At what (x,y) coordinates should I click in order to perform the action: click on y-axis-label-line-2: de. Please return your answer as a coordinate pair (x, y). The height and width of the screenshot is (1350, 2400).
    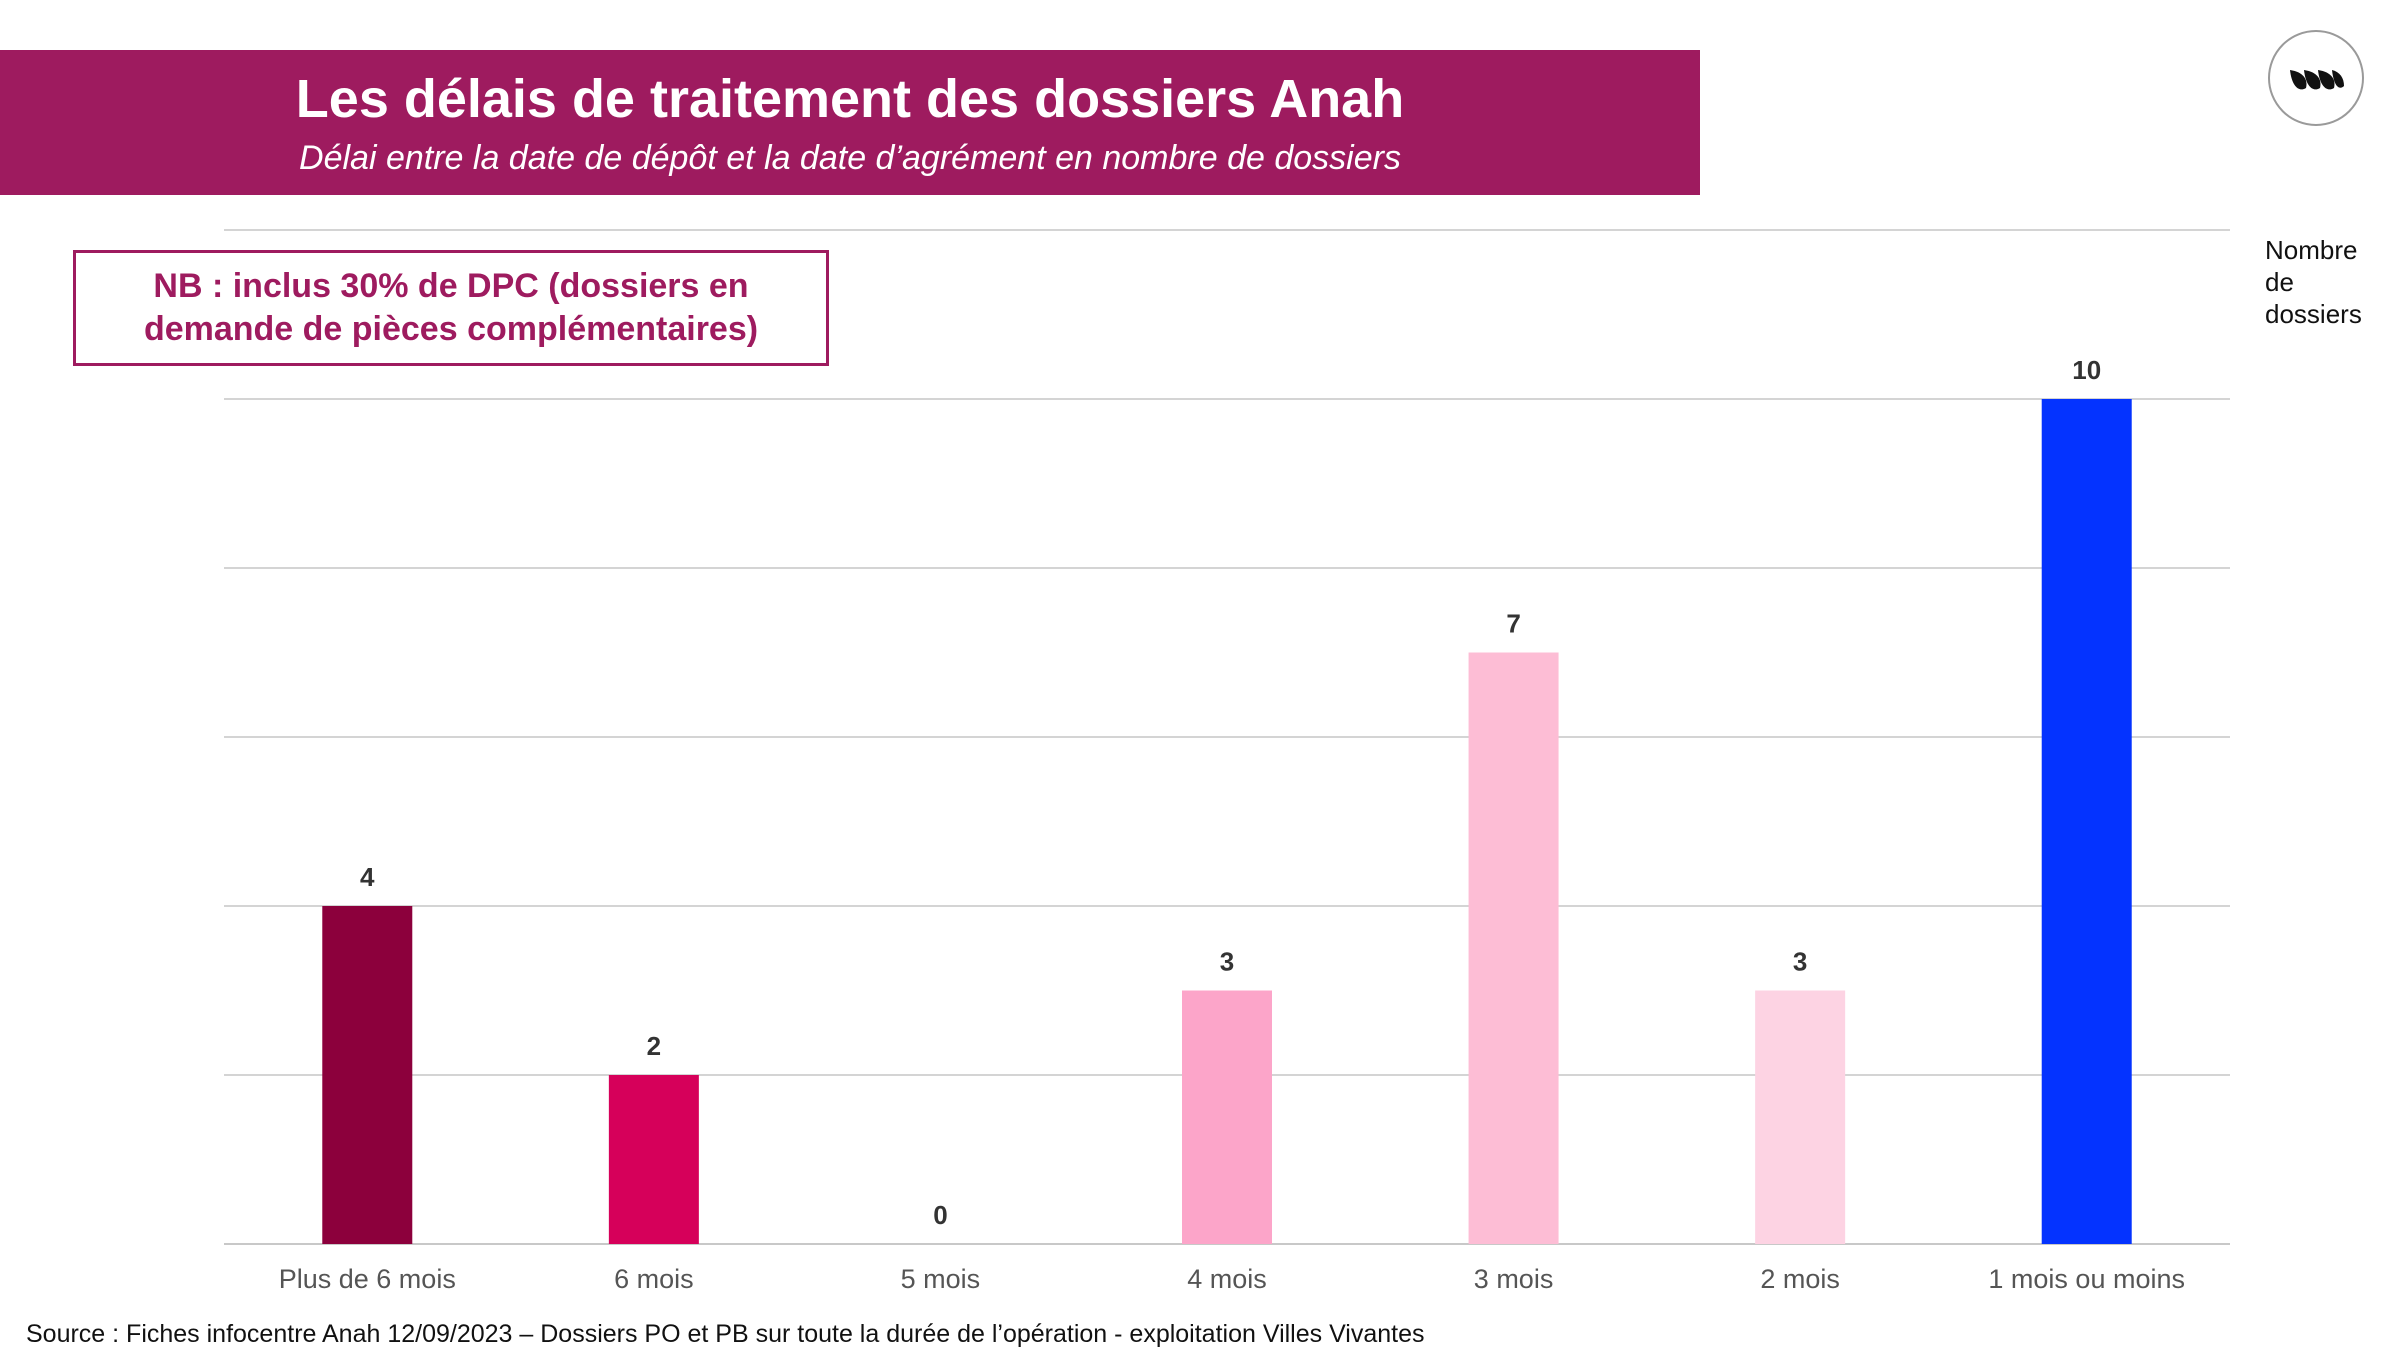
    Looking at the image, I should click on (2279, 282).